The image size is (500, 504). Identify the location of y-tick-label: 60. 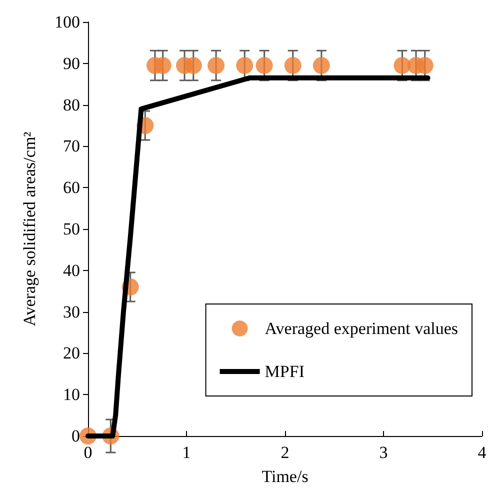
(71, 188).